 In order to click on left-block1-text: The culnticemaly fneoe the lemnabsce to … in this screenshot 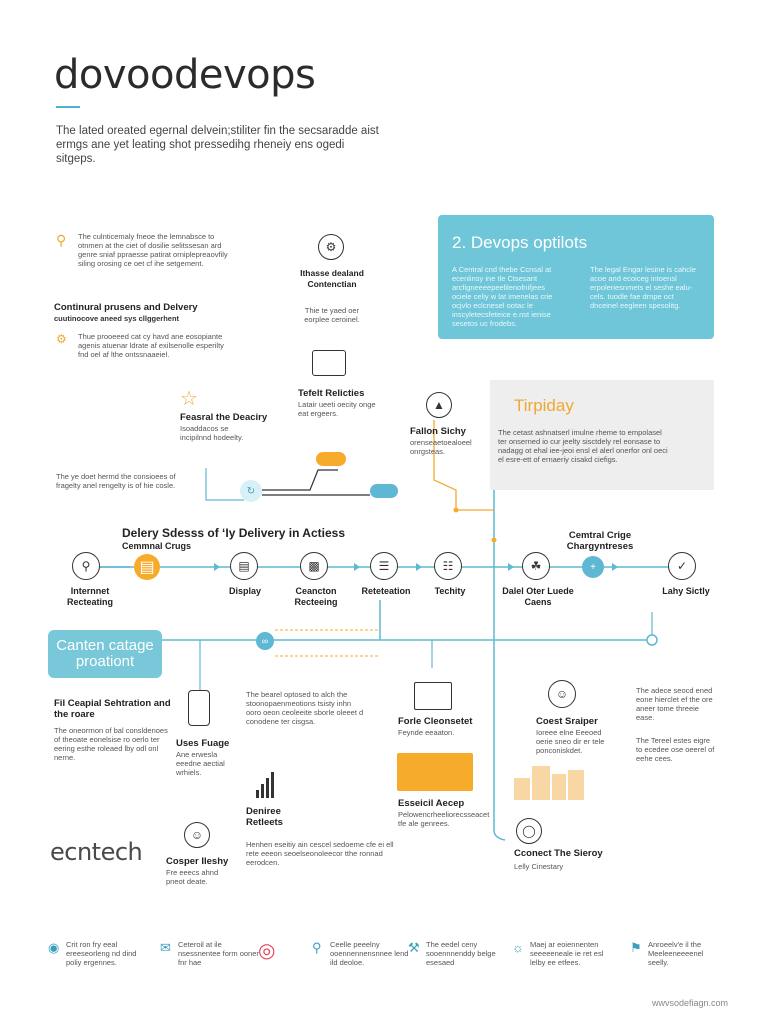, I will do `click(153, 250)`.